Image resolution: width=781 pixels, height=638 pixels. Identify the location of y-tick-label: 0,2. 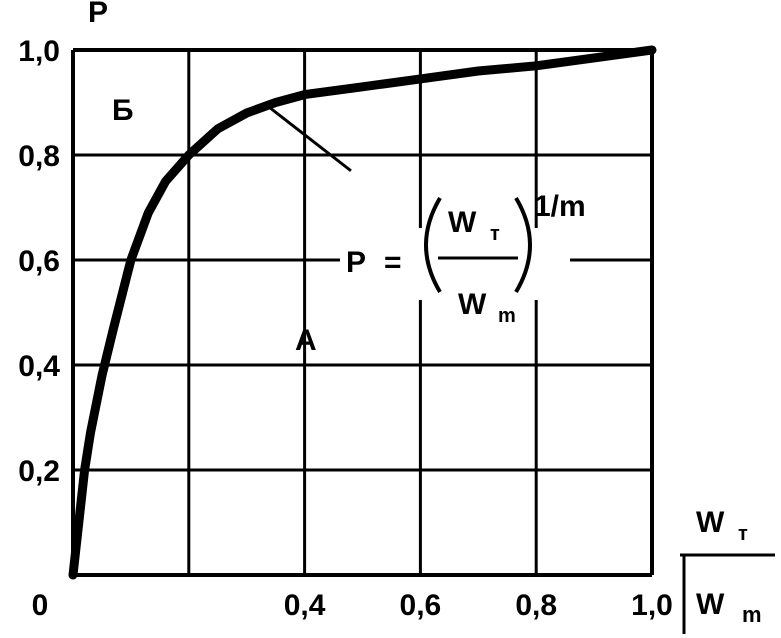
(39, 471).